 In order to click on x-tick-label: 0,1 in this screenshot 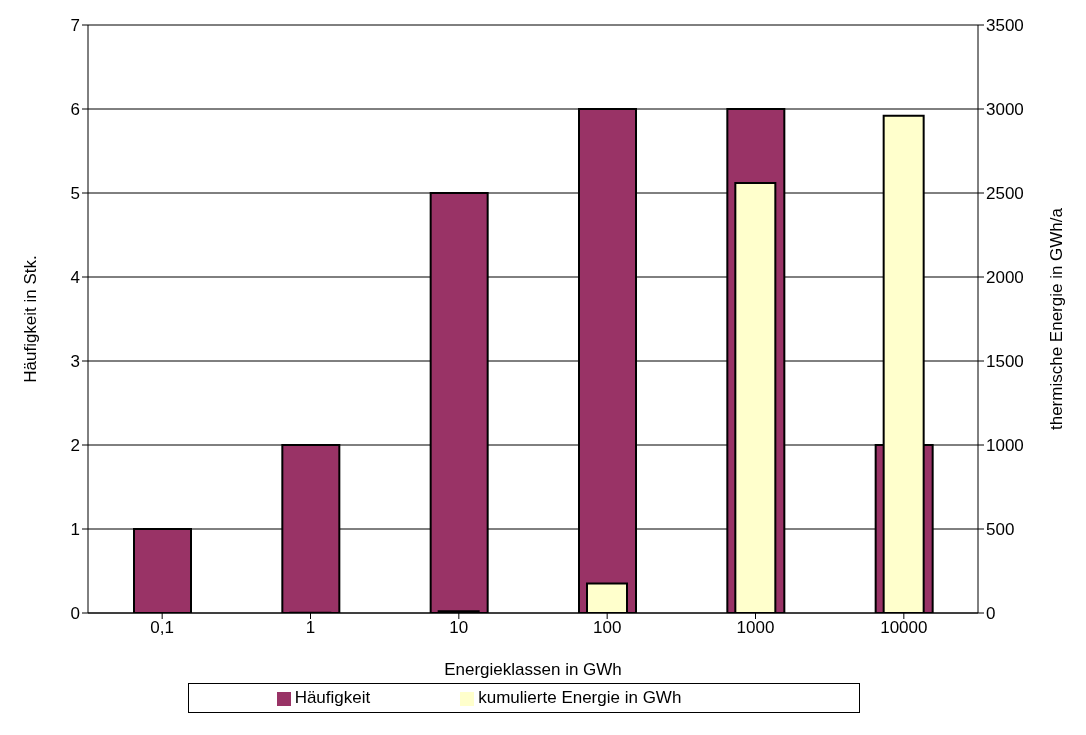, I will do `click(162, 628)`.